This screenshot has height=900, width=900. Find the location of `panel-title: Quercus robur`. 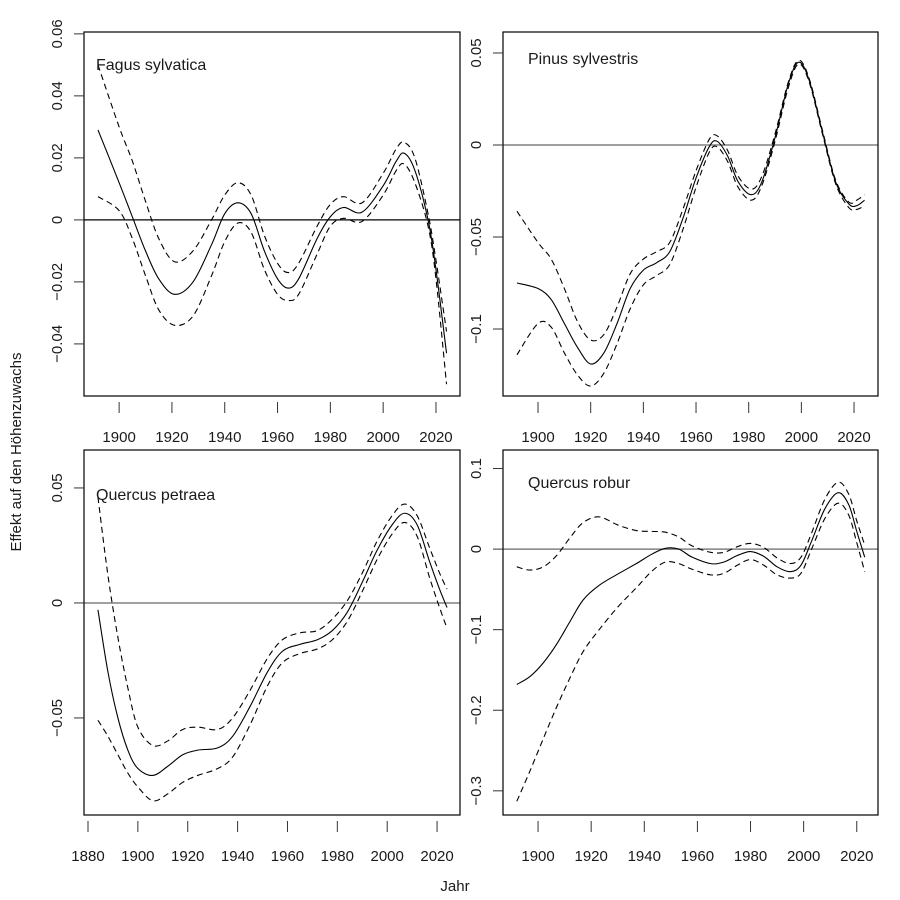

panel-title: Quercus robur is located at coordinates (579, 483).